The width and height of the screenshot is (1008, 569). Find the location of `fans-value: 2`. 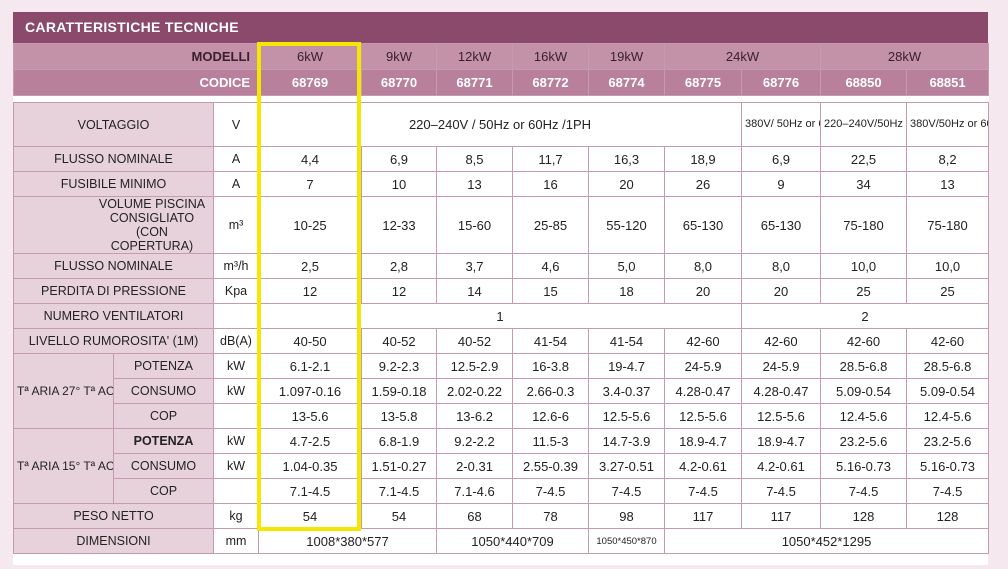

fans-value: 2 is located at coordinates (865, 316).